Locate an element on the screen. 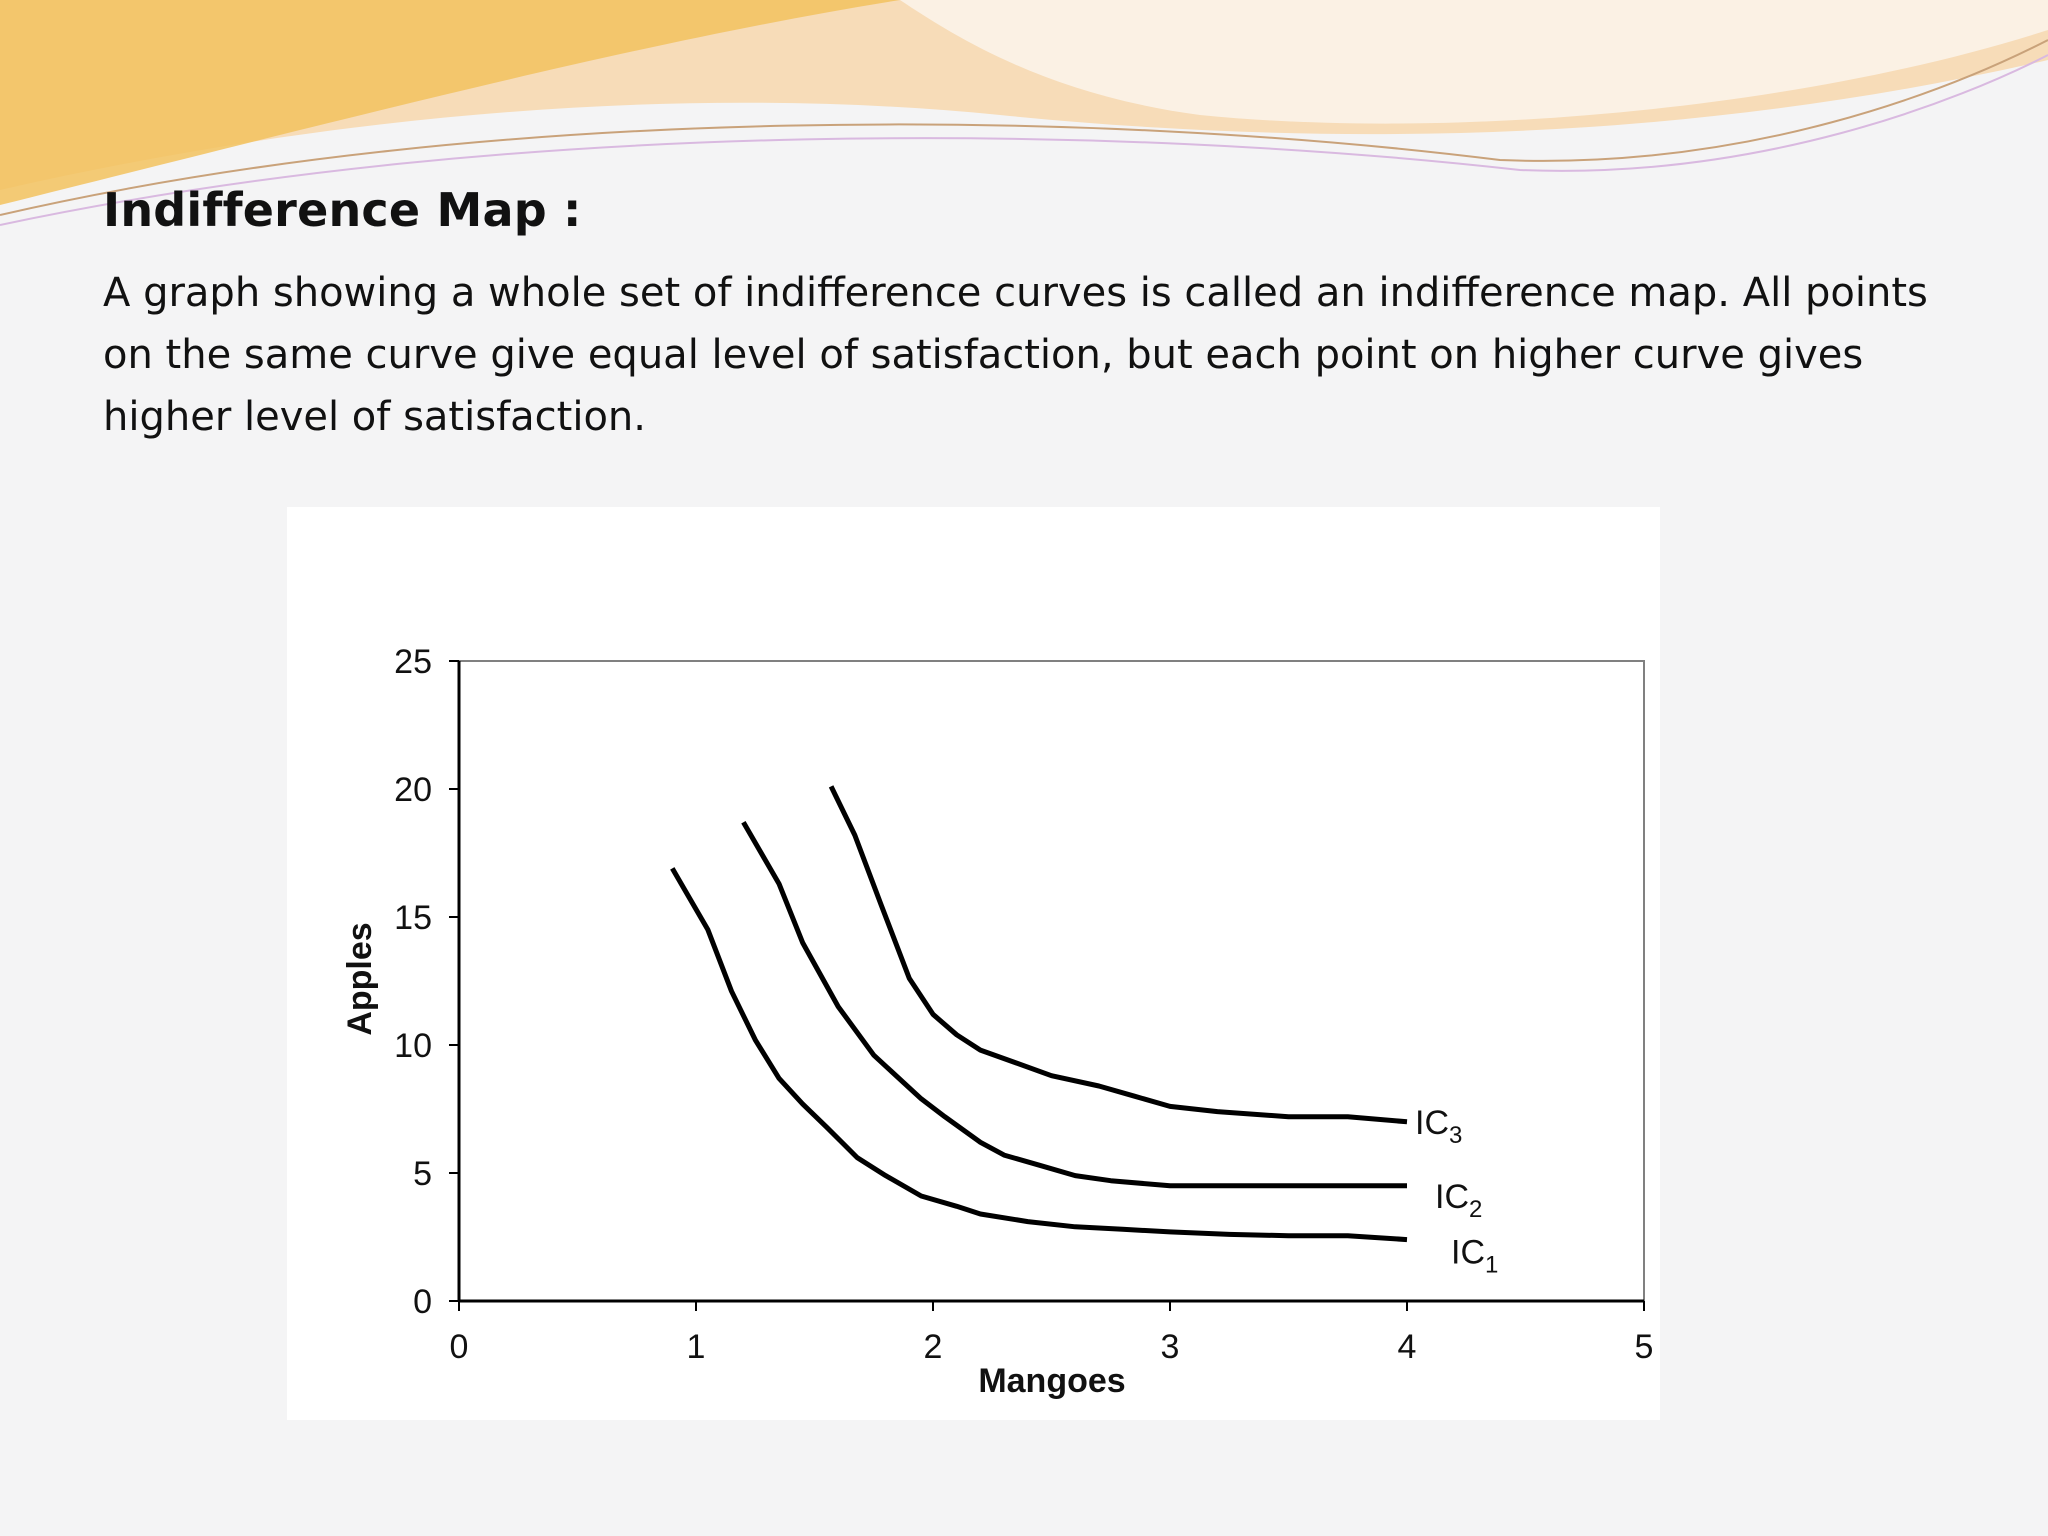  x-tick-label: 1 is located at coordinates (696, 1347).